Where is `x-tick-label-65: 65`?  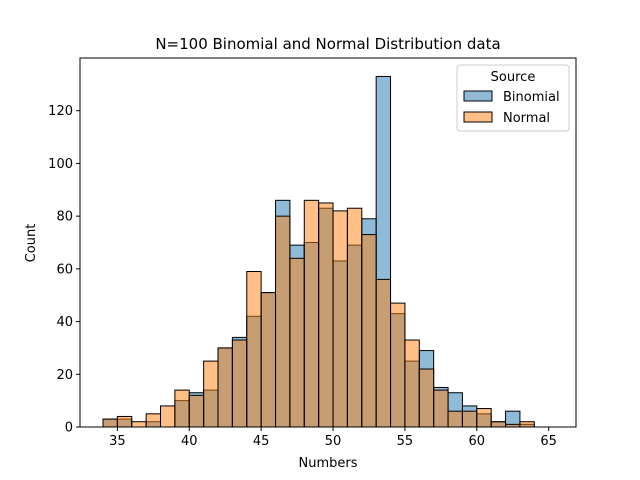
x-tick-label-65: 65 is located at coordinates (548, 441).